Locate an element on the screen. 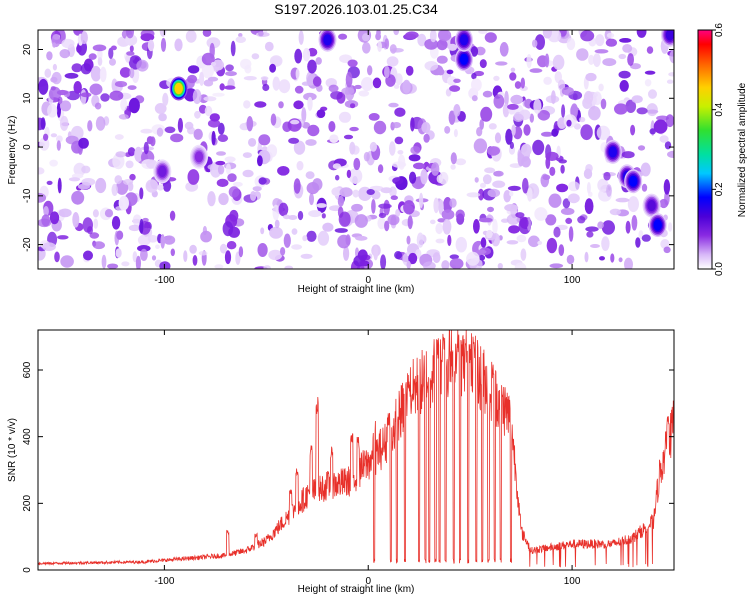  y-tick-label: 0 is located at coordinates (27, 147).